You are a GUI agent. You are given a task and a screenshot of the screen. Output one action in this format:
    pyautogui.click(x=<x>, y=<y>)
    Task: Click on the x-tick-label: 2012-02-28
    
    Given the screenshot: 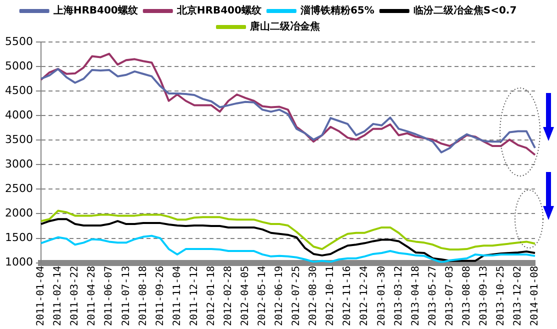 What is the action you would take?
    pyautogui.click(x=228, y=296)
    